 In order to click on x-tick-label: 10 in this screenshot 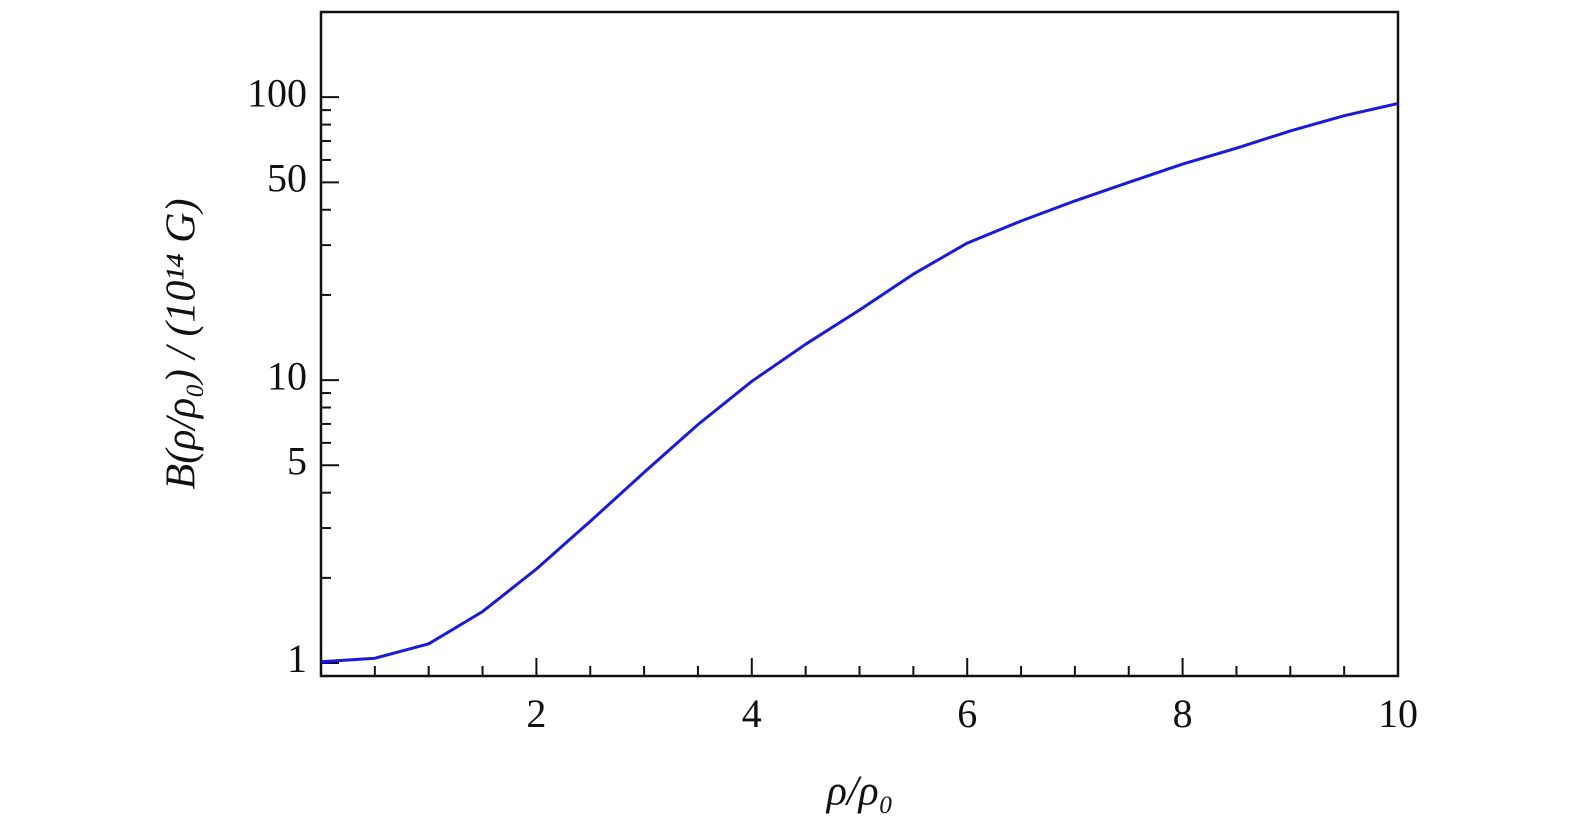, I will do `click(1398, 713)`.